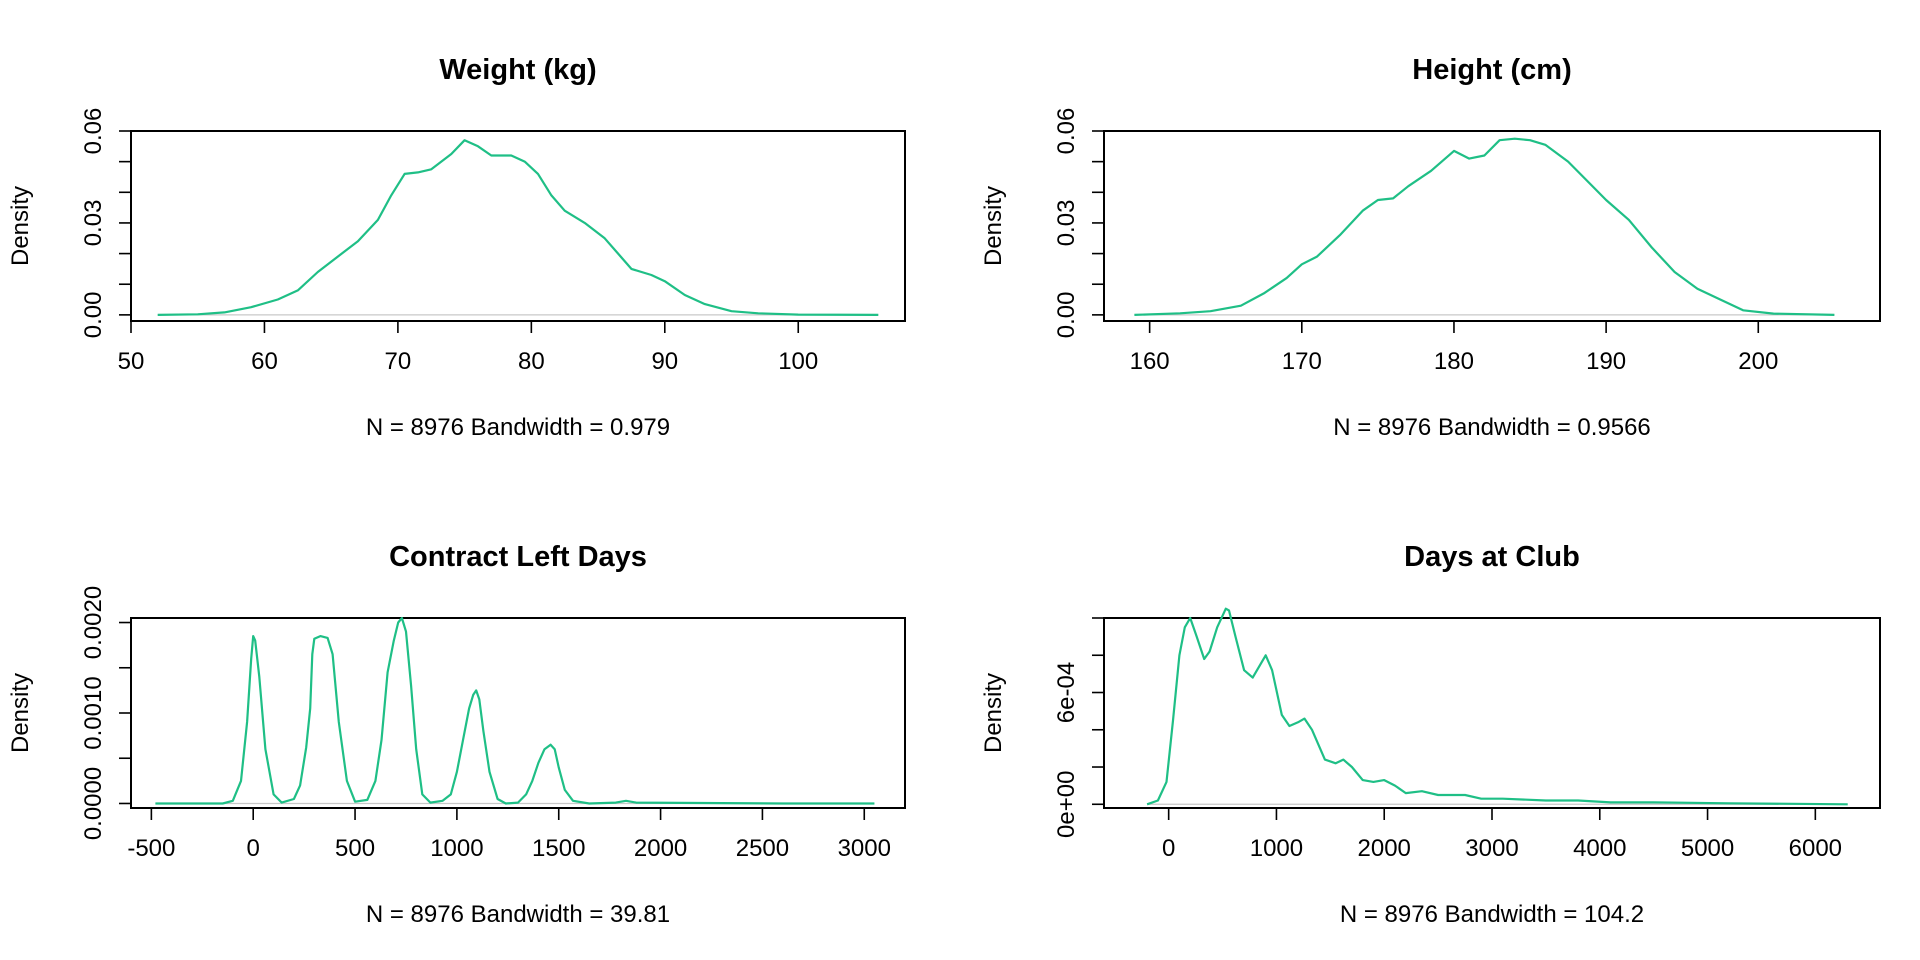 Image resolution: width=1920 pixels, height=960 pixels. Describe the element at coordinates (93, 712) in the screenshot. I see `y-tick-label: 0.0010` at that location.